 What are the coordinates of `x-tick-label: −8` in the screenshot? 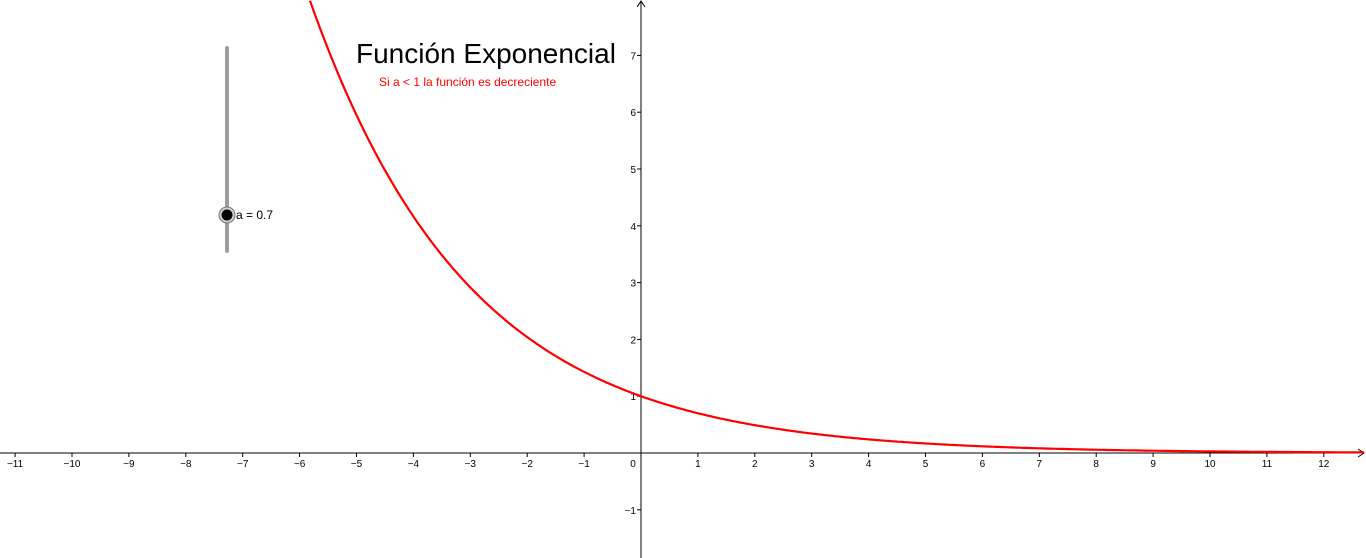 It's located at (186, 464).